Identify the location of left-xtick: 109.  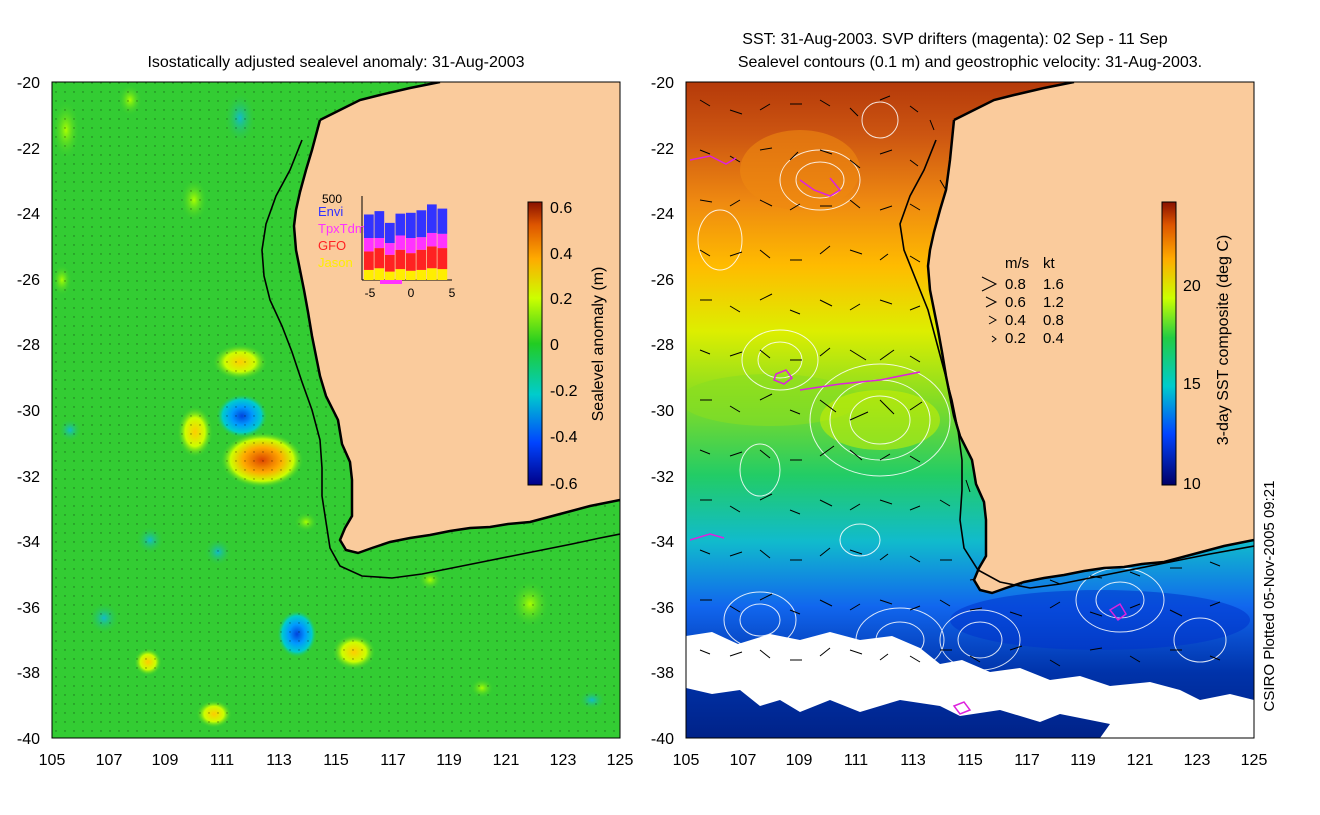
(165, 760).